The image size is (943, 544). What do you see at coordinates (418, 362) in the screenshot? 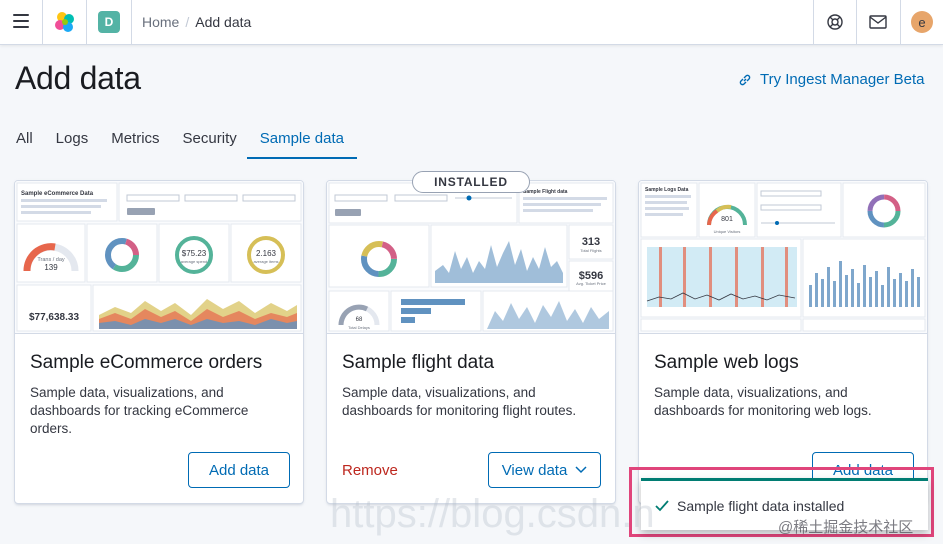
I see `card-title: Sample flight data` at bounding box center [418, 362].